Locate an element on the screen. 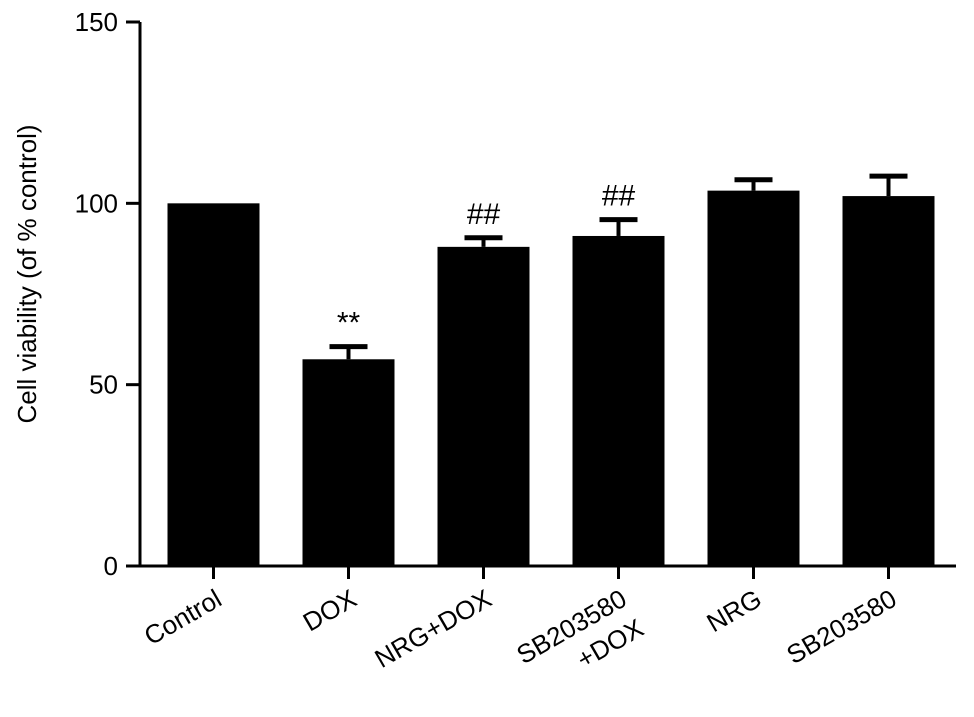 This screenshot has height=717, width=974. y-tick-label: 100 is located at coordinates (96, 203).